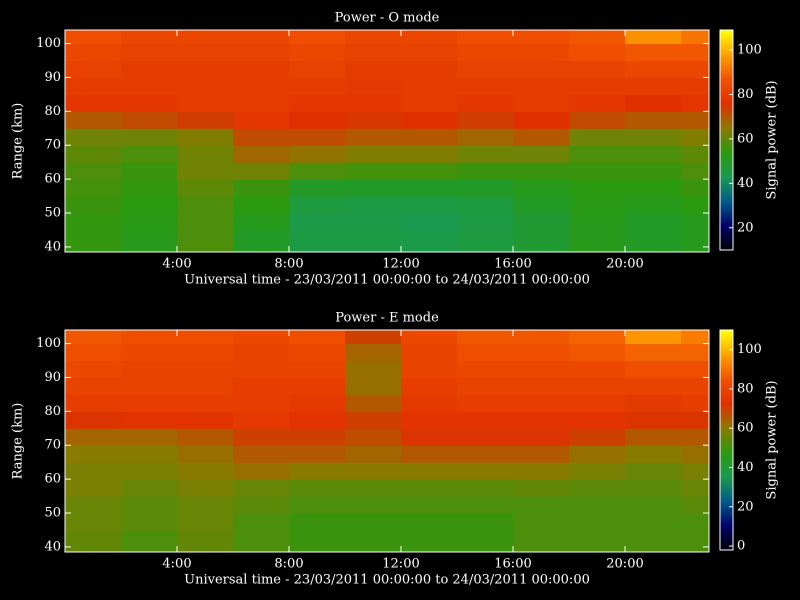 The width and height of the screenshot is (800, 600). I want to click on colorbar-tick-label: 60, so click(745, 428).